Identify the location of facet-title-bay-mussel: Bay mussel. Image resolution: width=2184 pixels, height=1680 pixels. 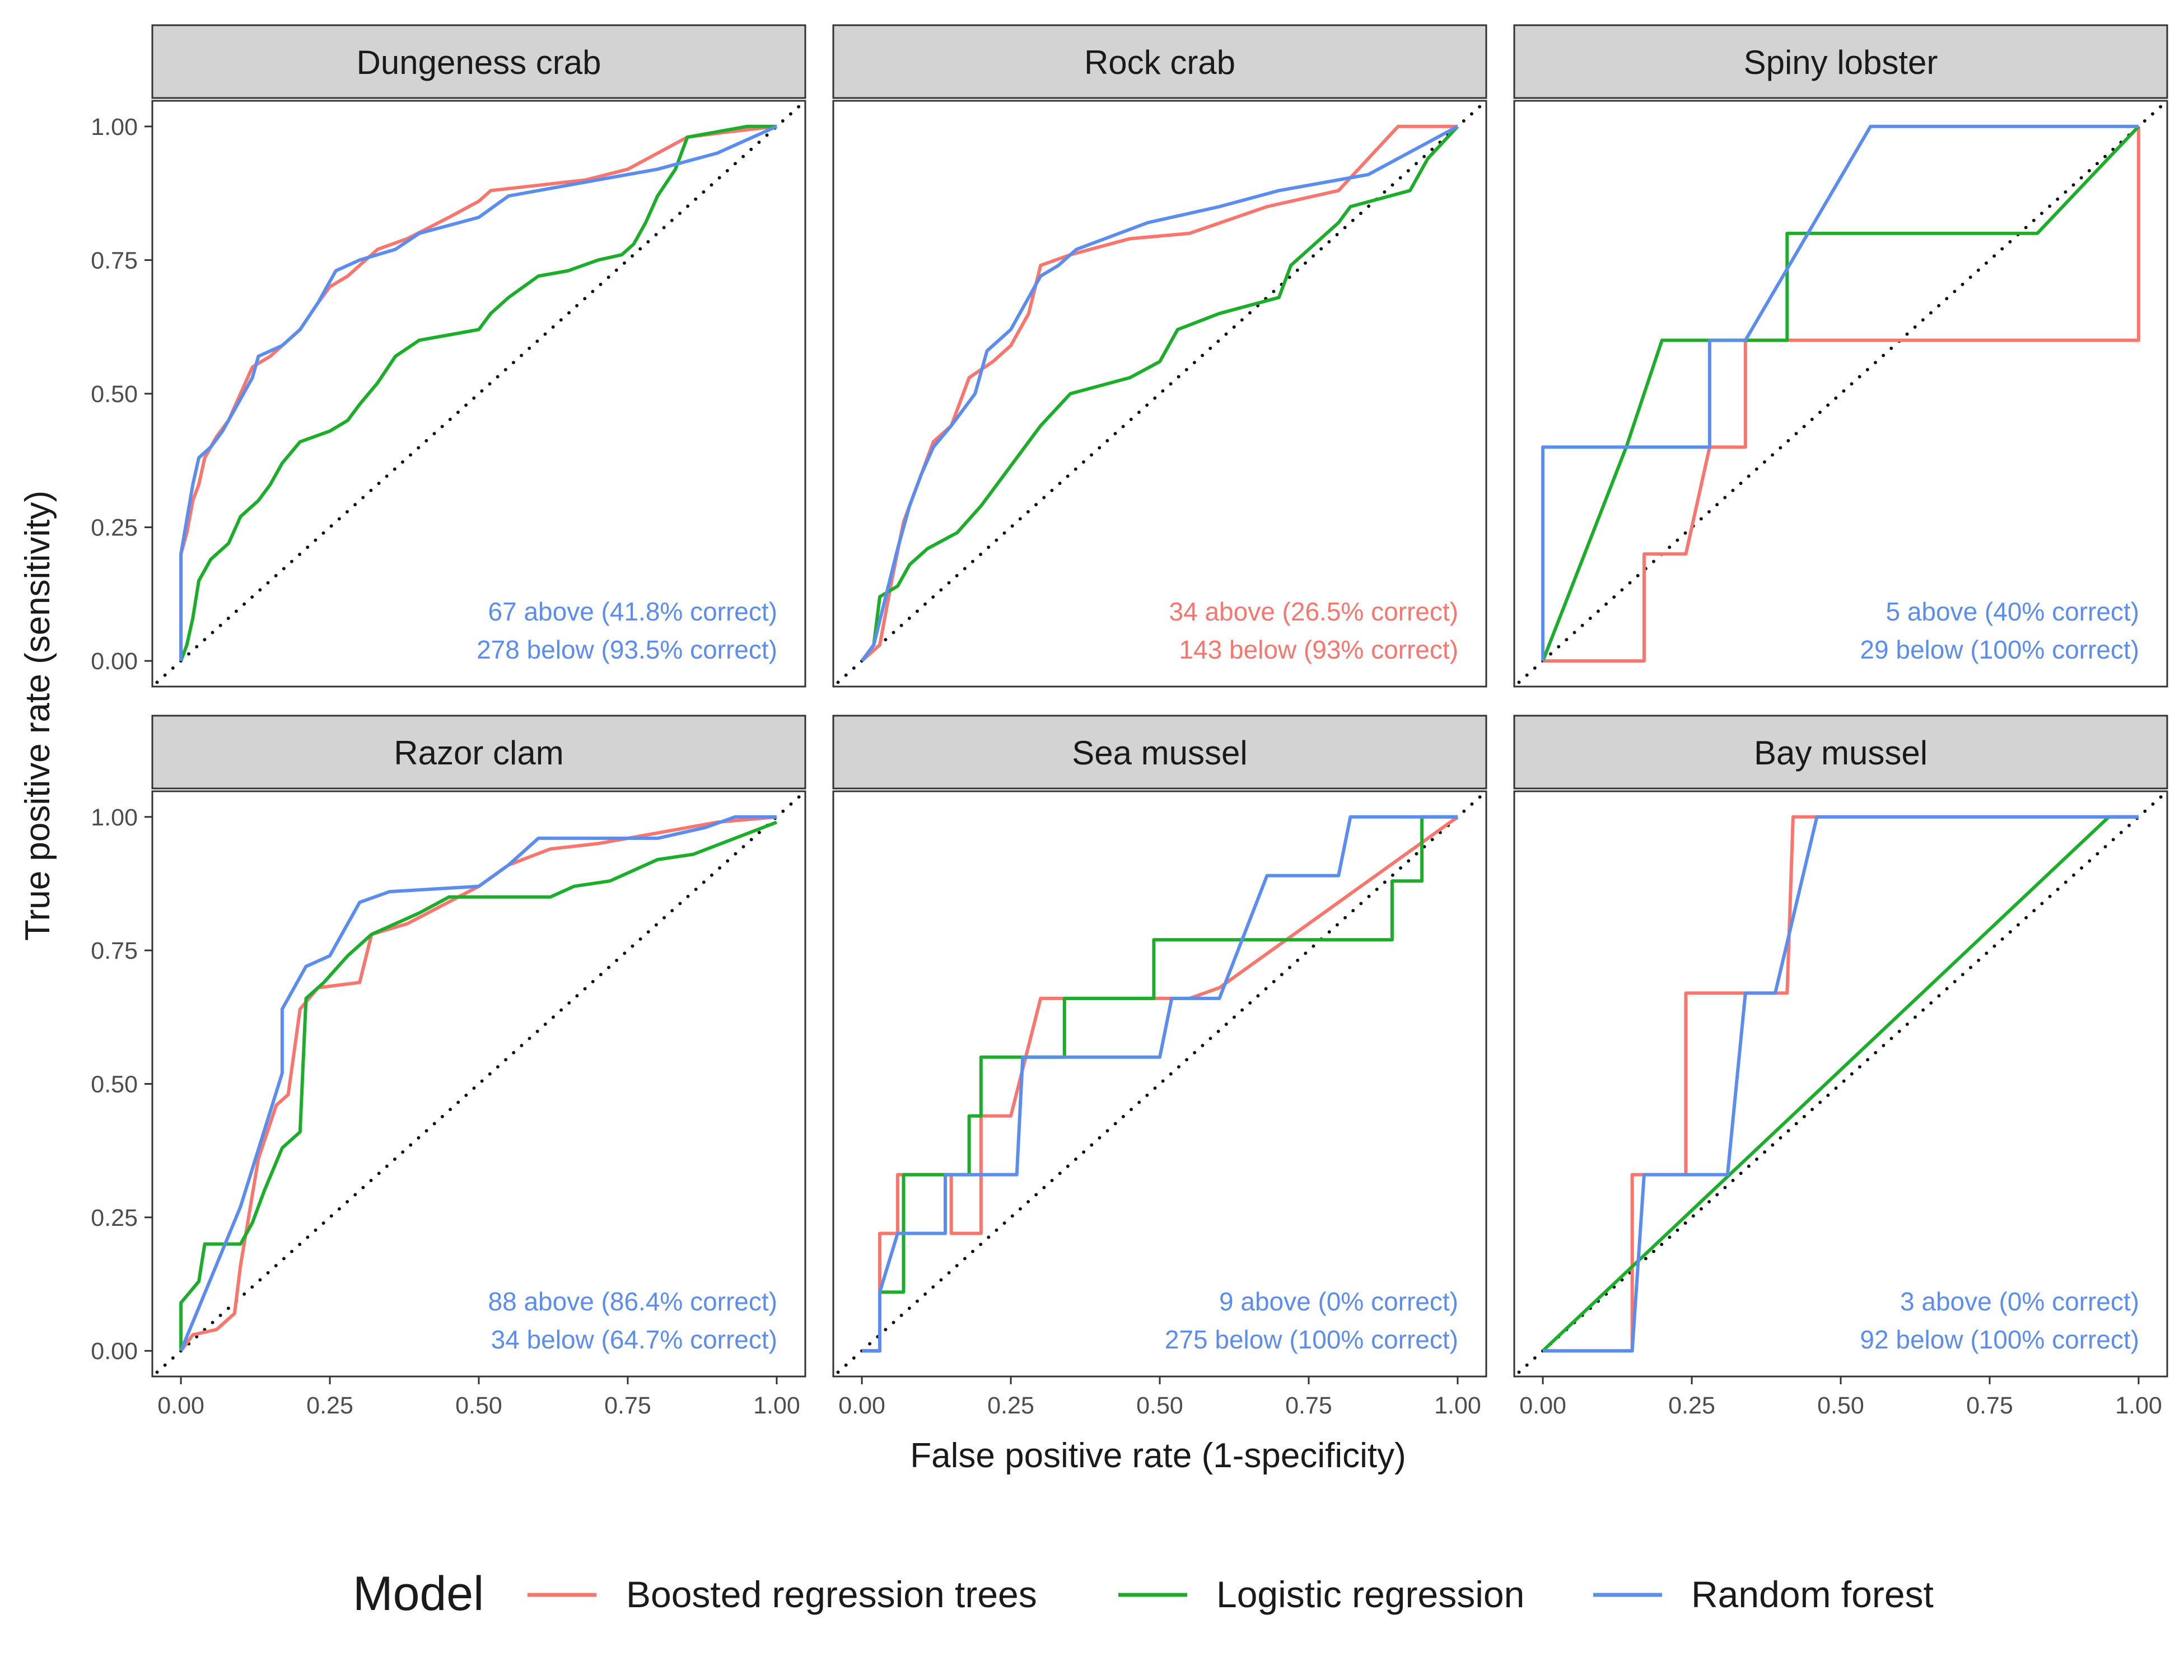
(1841, 753).